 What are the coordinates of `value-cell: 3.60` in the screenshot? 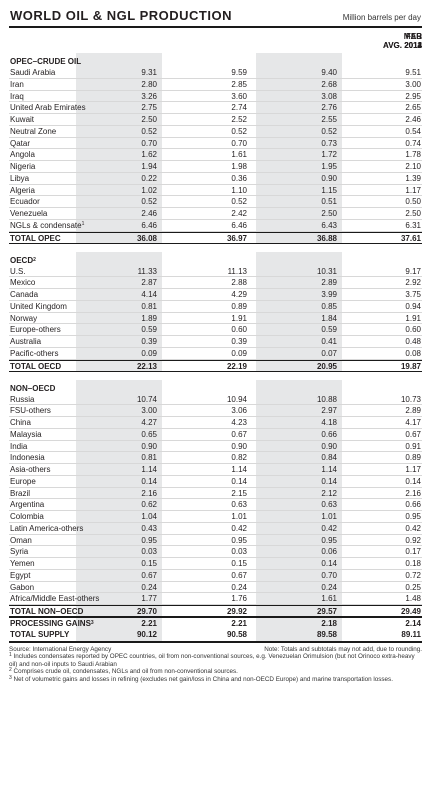 It's located at (239, 96).